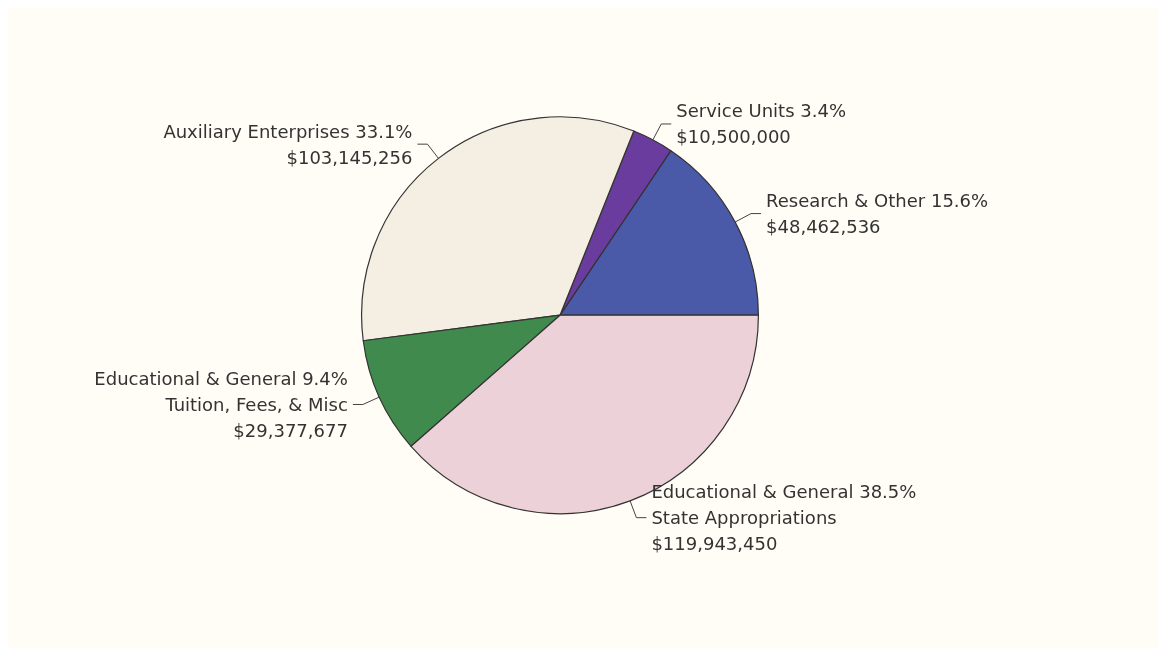  What do you see at coordinates (714, 544) in the screenshot?
I see `data-label: $119,943,450` at bounding box center [714, 544].